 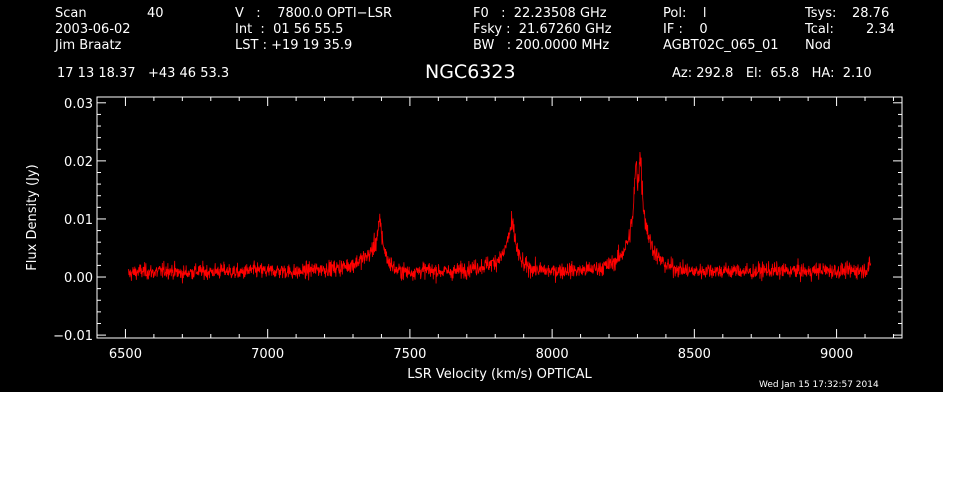 What do you see at coordinates (836, 354) in the screenshot?
I see `x-tick-label: 9000` at bounding box center [836, 354].